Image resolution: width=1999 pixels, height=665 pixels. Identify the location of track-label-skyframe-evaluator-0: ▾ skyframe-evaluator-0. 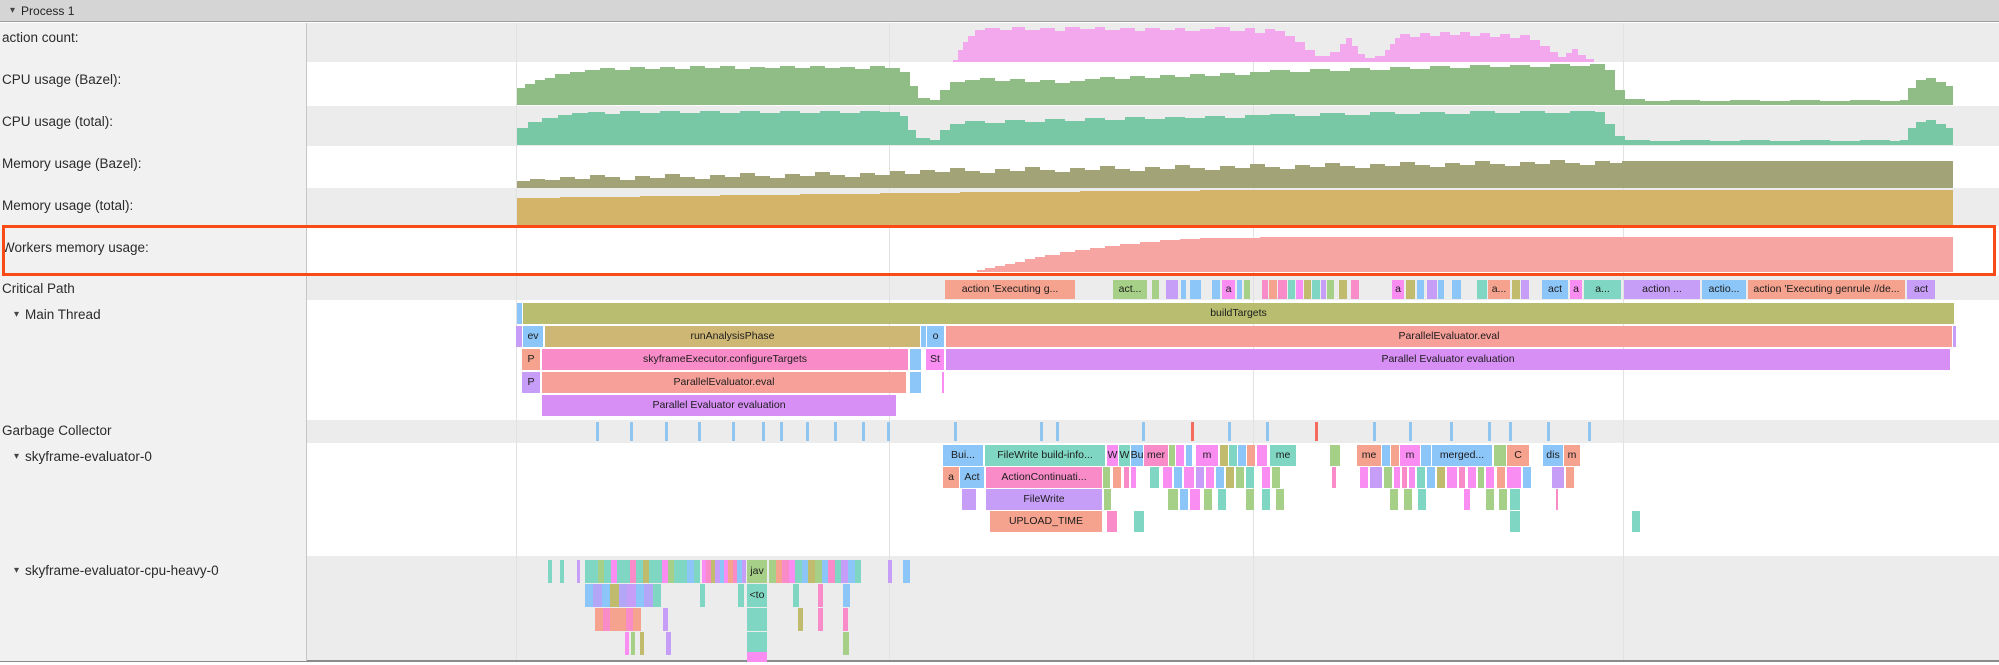
(83, 456).